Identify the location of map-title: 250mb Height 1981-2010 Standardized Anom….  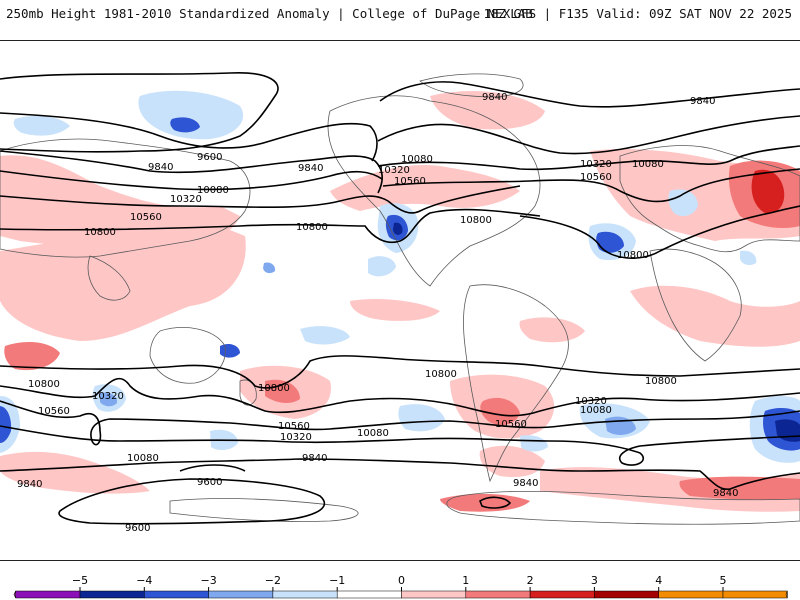
(269, 13).